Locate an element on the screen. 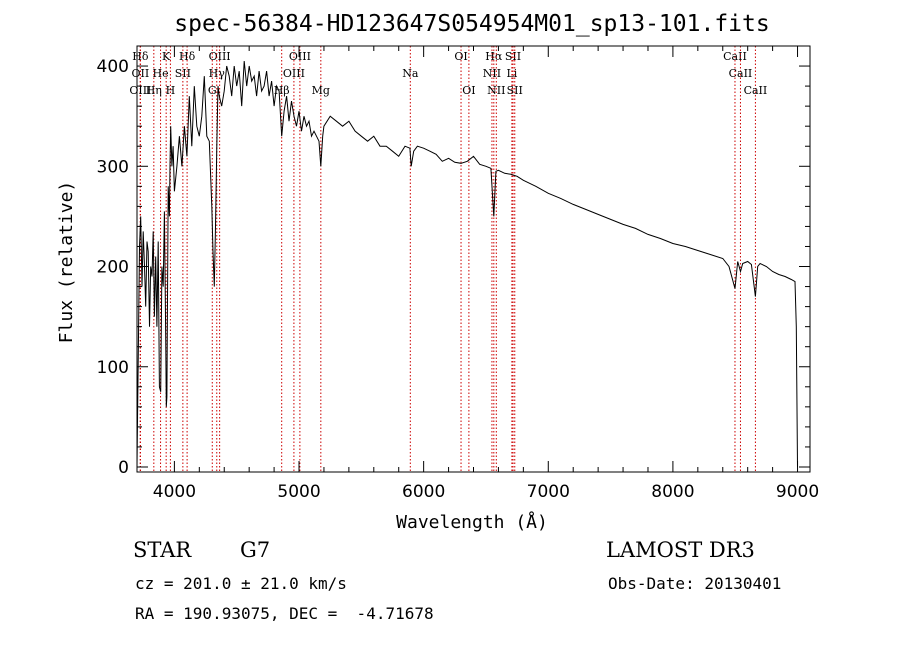 Image resolution: width=900 pixels, height=649 pixels. line-label-16: Li is located at coordinates (511, 73).